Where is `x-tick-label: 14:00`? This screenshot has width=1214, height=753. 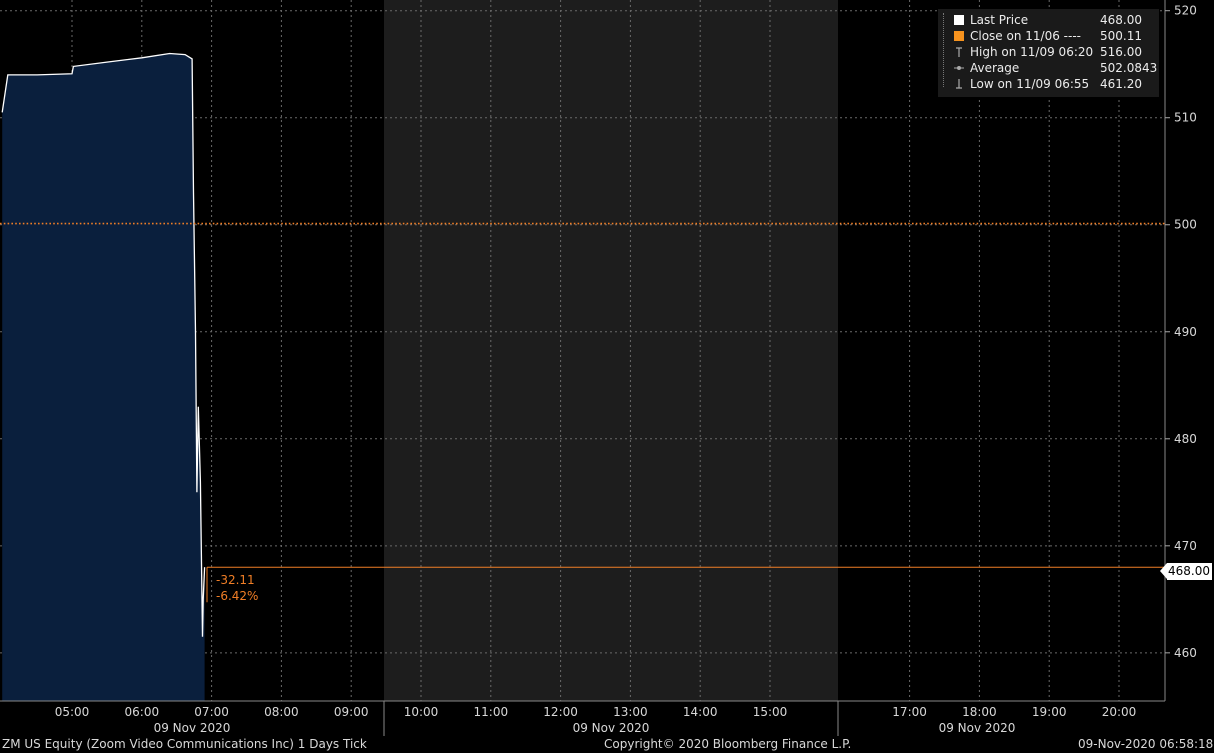 x-tick-label: 14:00 is located at coordinates (700, 712).